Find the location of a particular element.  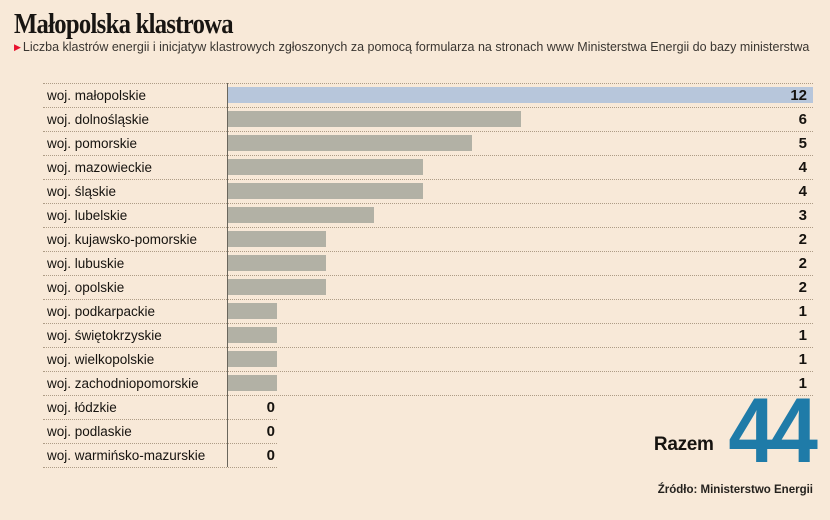

row-label: woj. opolskie is located at coordinates (86, 287).